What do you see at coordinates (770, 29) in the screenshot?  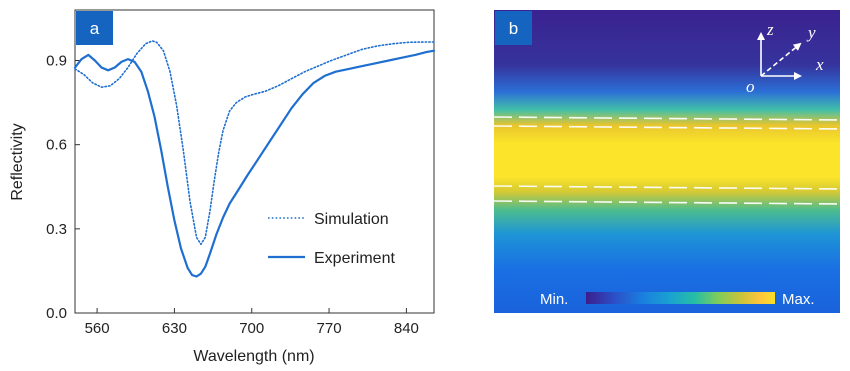 I see `z-axis-letter: z` at bounding box center [770, 29].